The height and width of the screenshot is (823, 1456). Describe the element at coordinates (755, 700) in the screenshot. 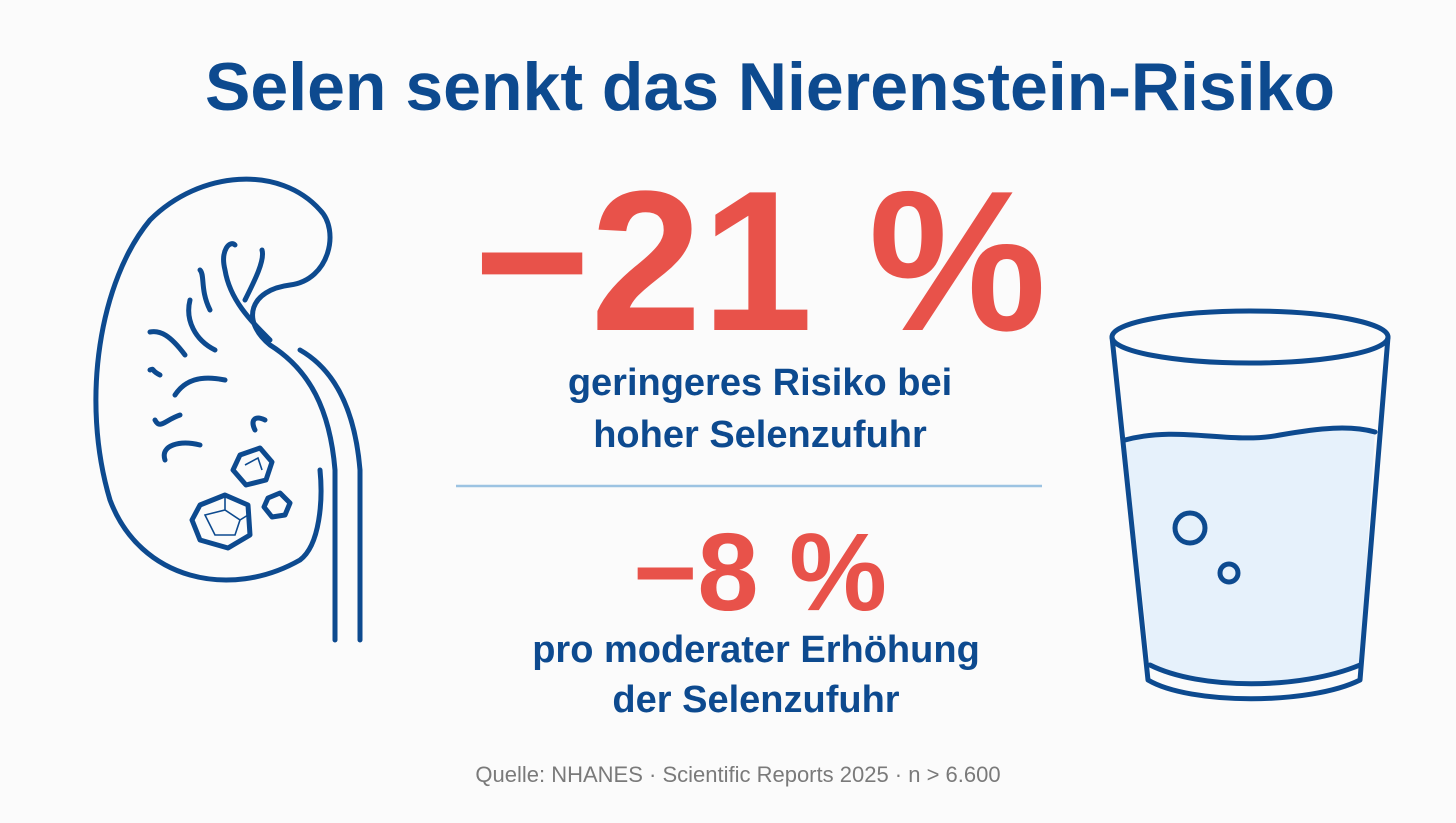

I see `stat-label: der Selenzufuhr` at that location.